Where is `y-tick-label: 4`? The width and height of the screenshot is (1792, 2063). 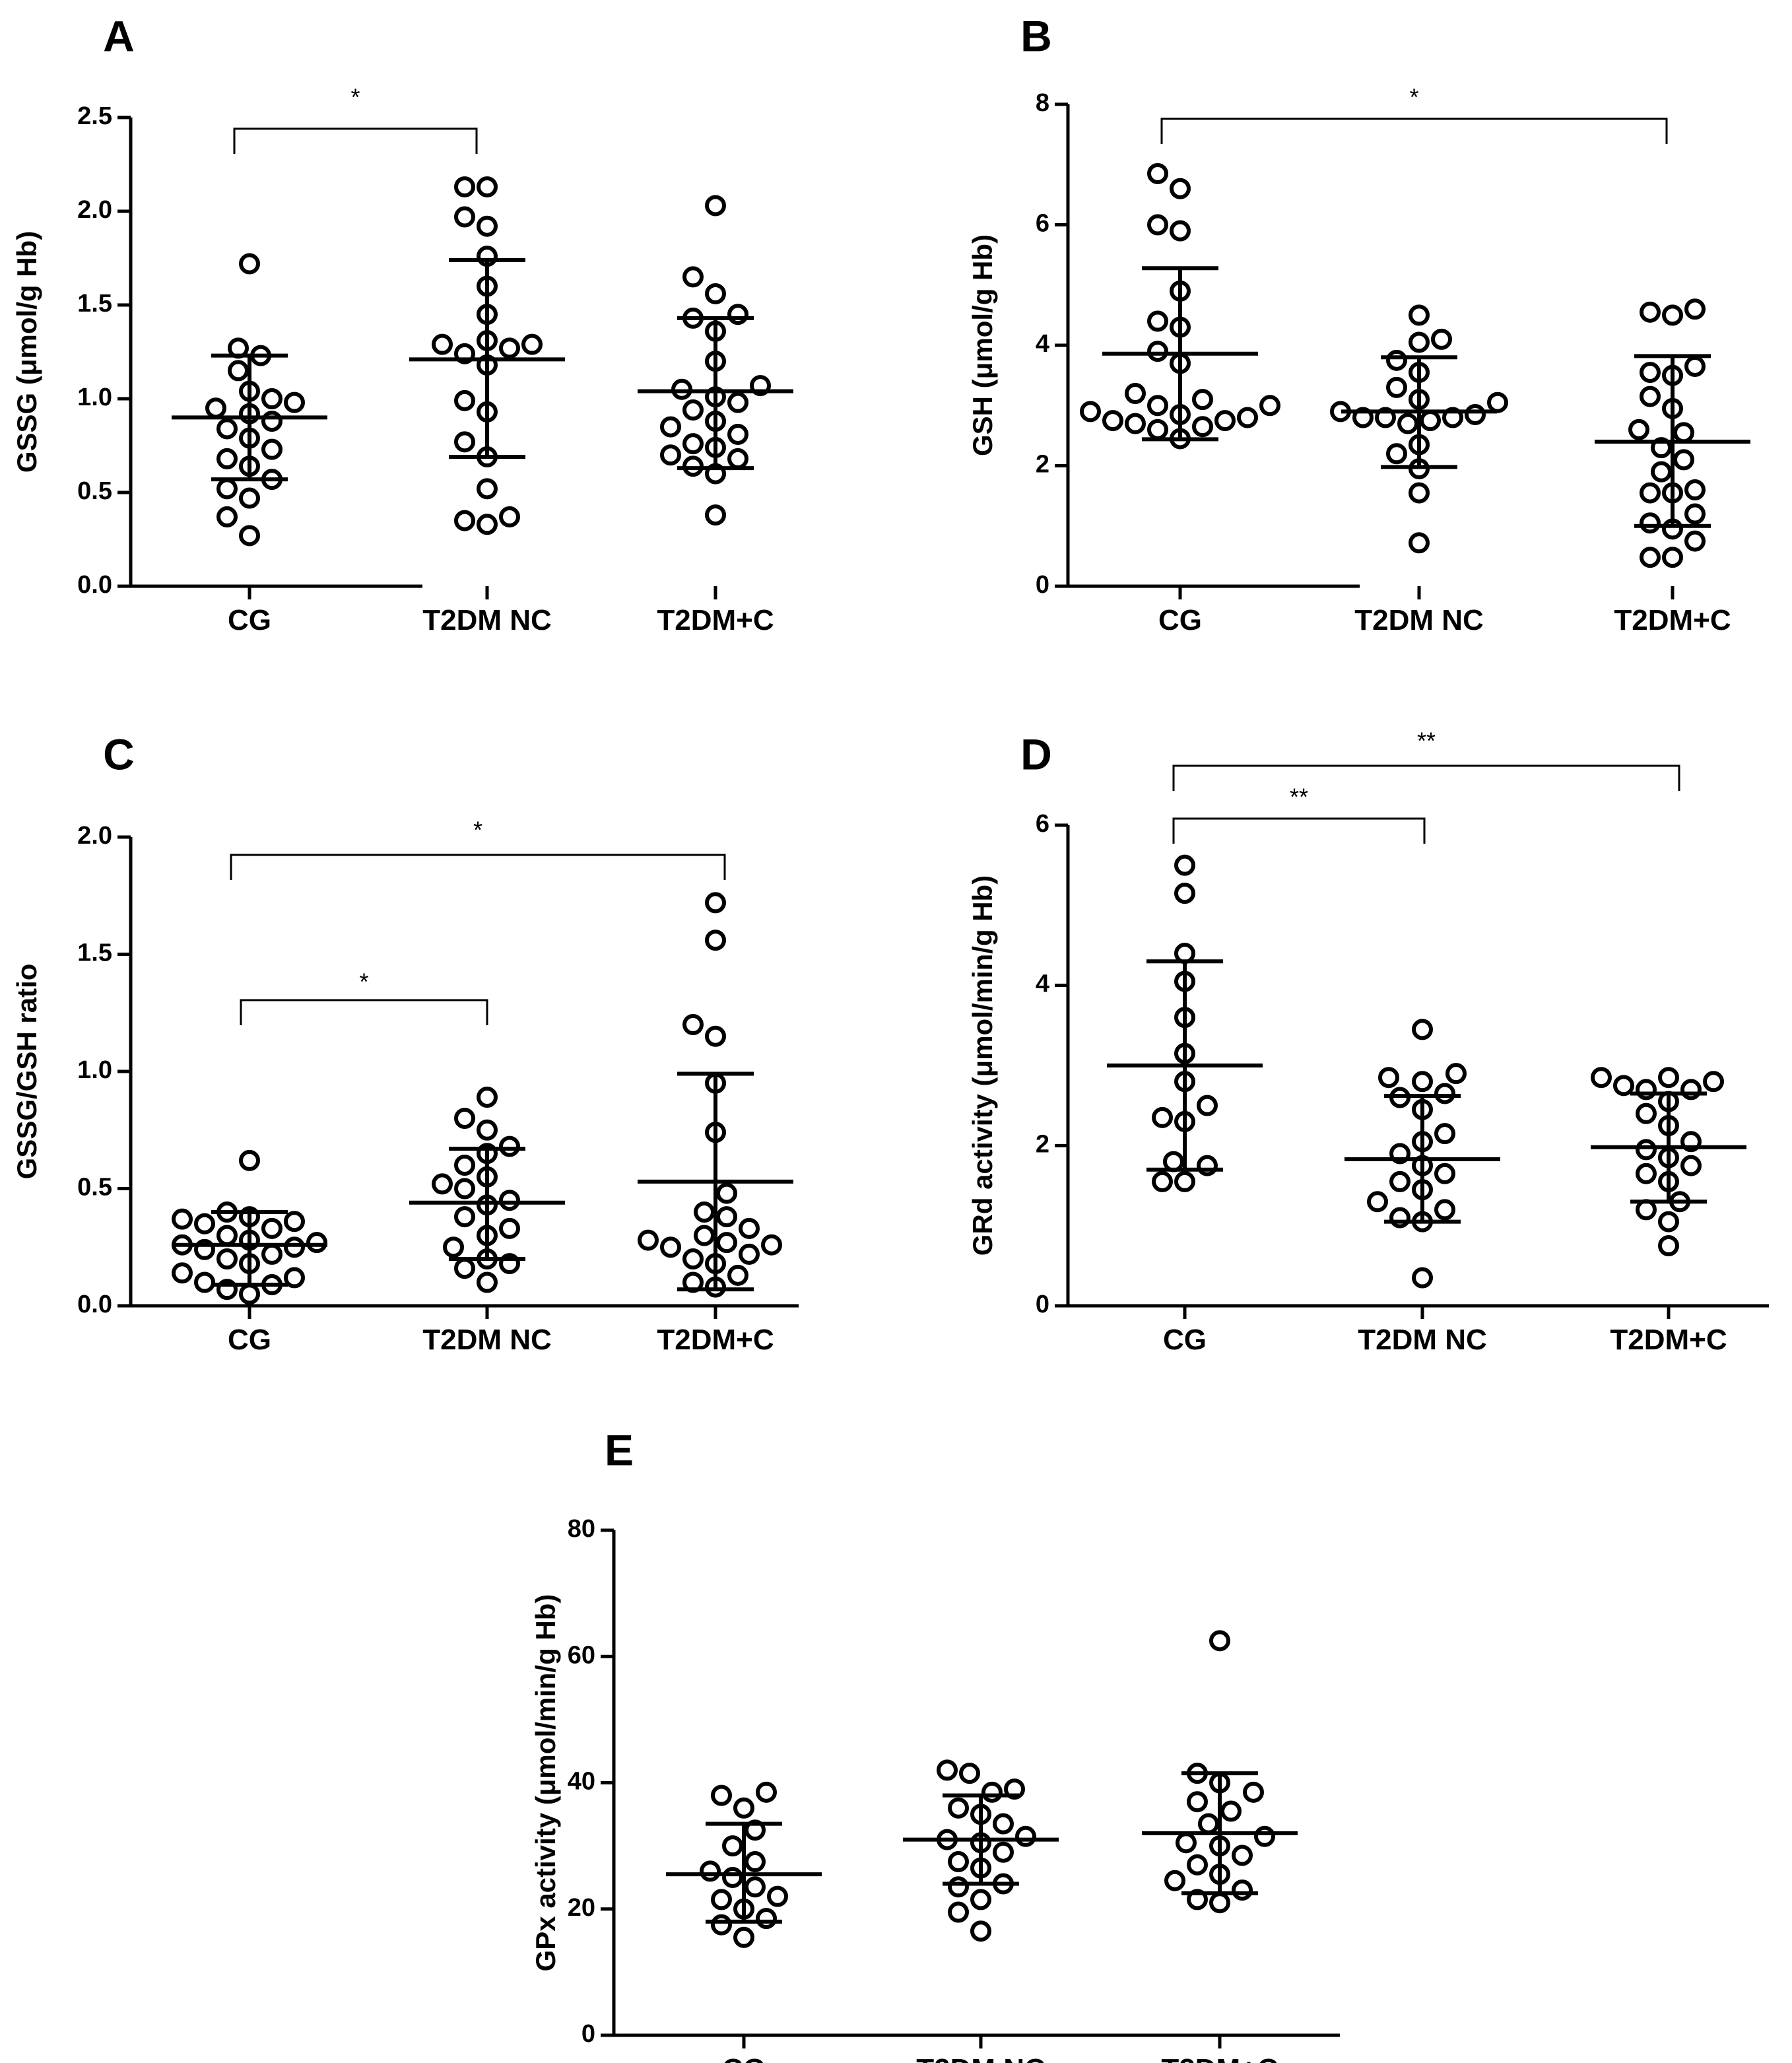 y-tick-label: 4 is located at coordinates (1042, 984).